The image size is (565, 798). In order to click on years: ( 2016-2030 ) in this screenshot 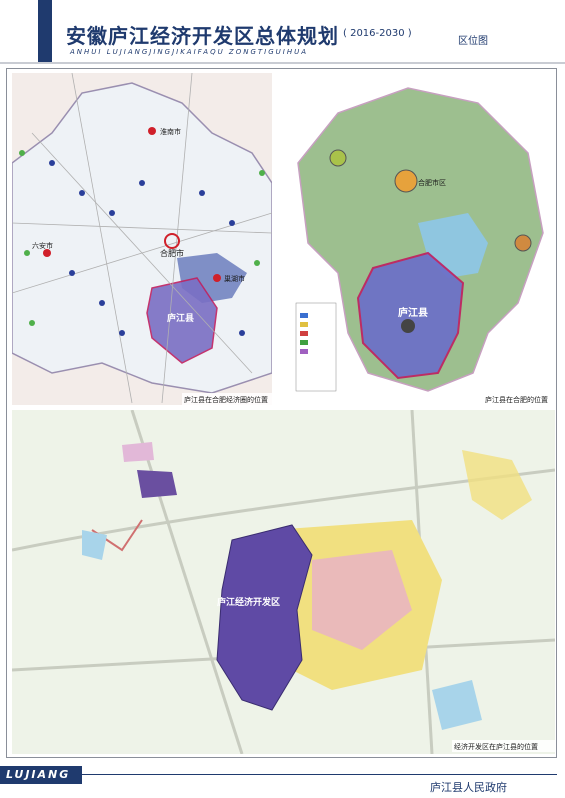, I will do `click(377, 33)`.